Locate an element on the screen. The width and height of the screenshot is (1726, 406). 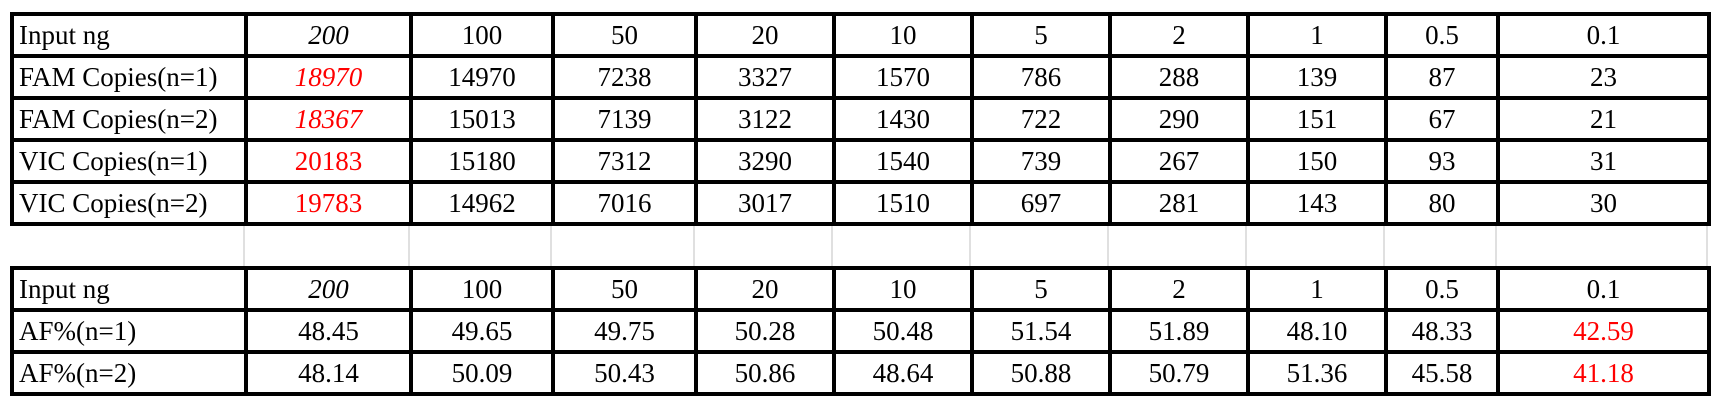
value-cell: 19783 is located at coordinates (328, 203).